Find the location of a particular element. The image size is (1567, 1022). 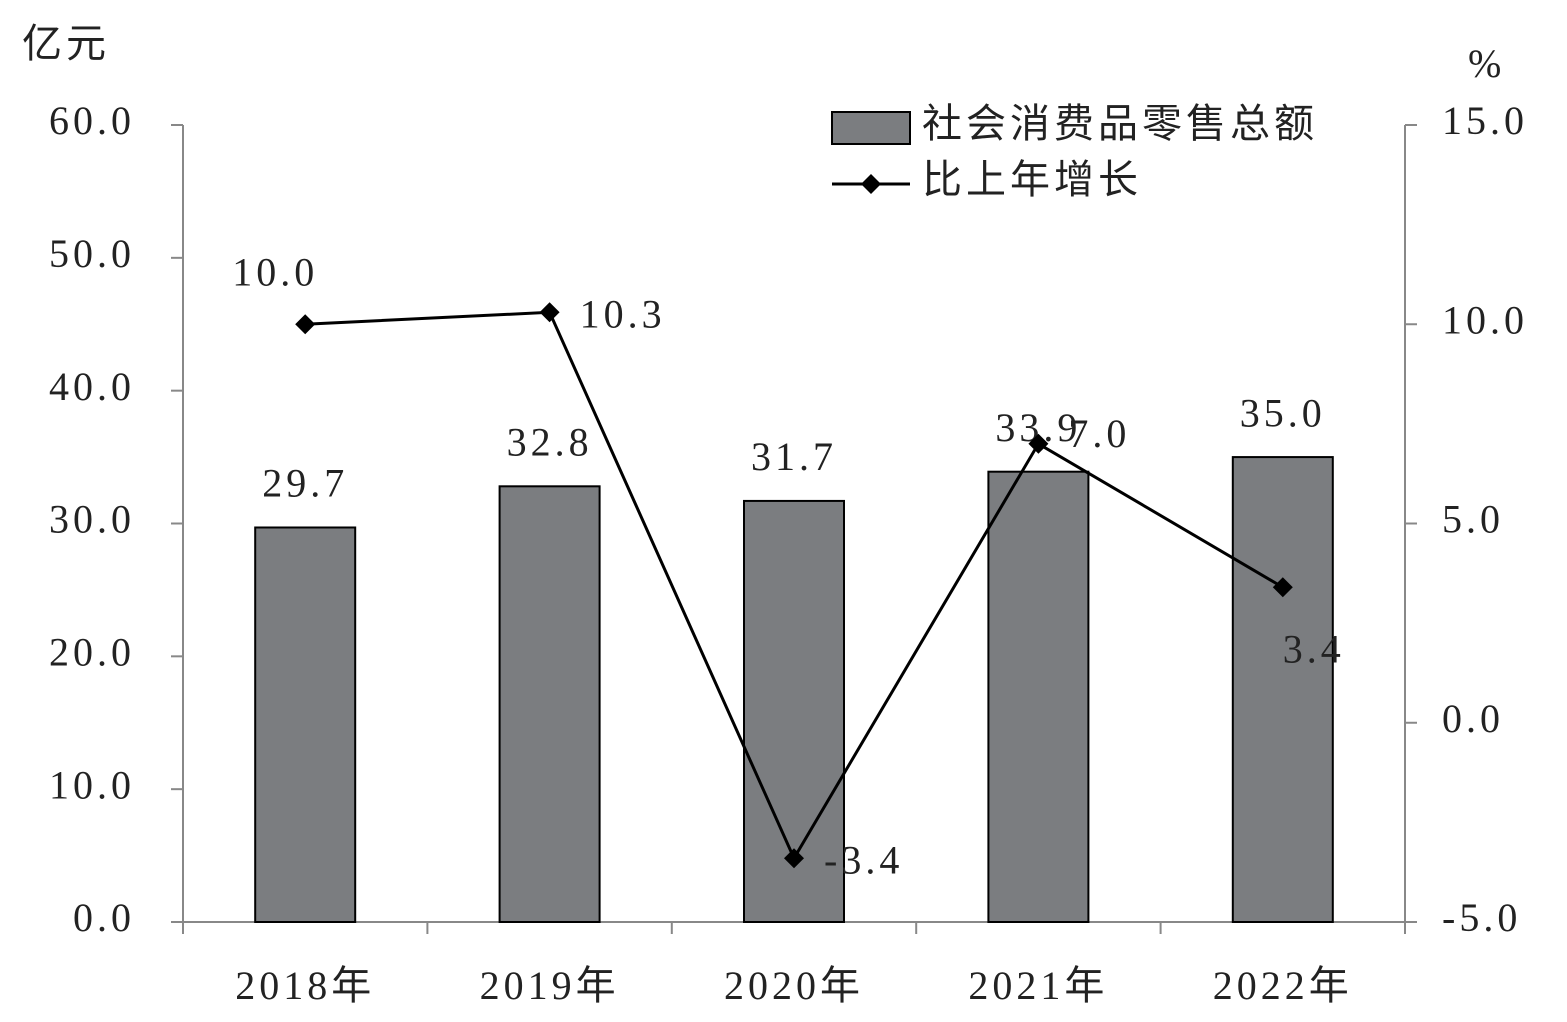

legend-marker is located at coordinates (871, 184).